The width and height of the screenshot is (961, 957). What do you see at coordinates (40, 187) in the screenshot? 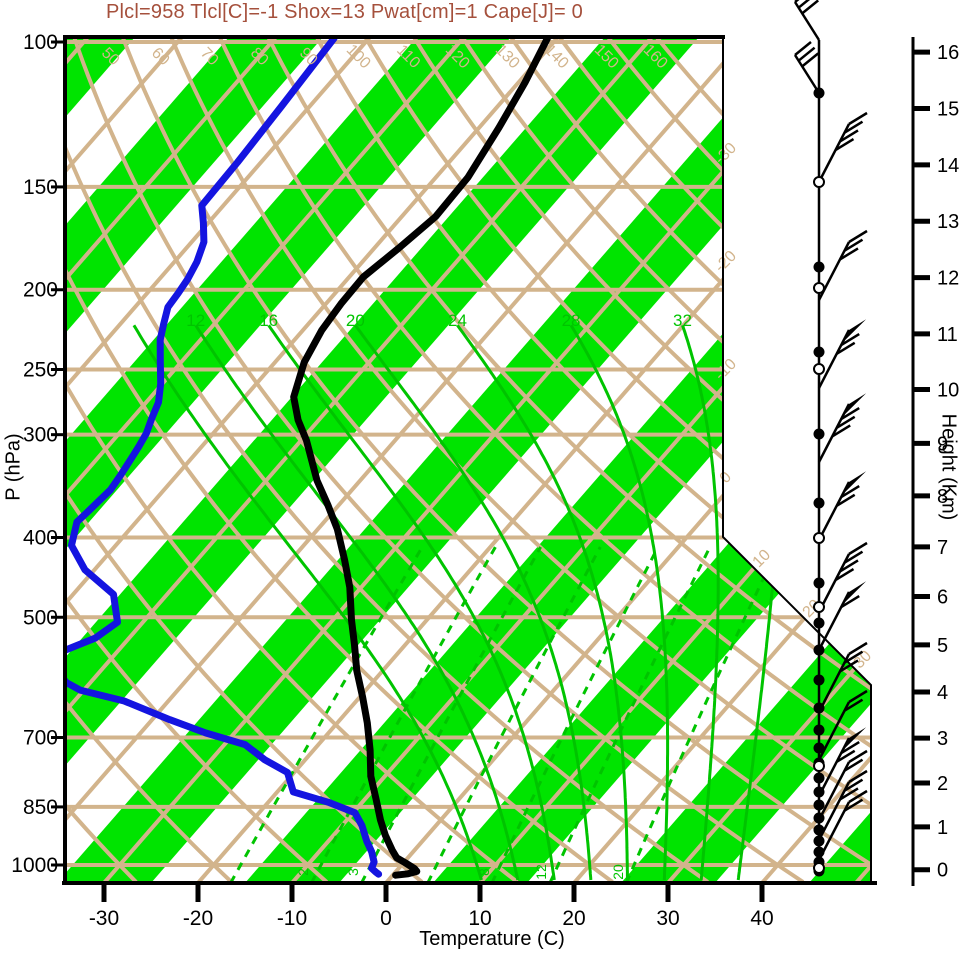
I see `svg-text: 150` at bounding box center [40, 187].